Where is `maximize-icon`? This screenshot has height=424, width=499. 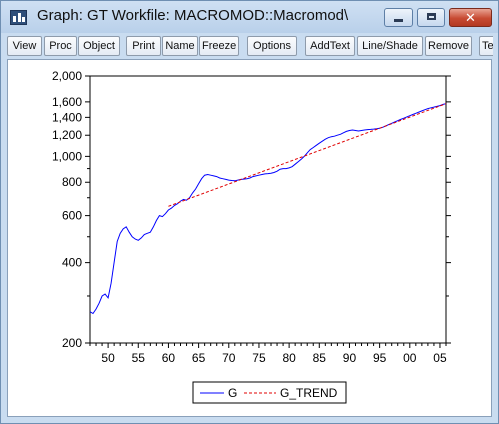 maximize-icon is located at coordinates (431, 16).